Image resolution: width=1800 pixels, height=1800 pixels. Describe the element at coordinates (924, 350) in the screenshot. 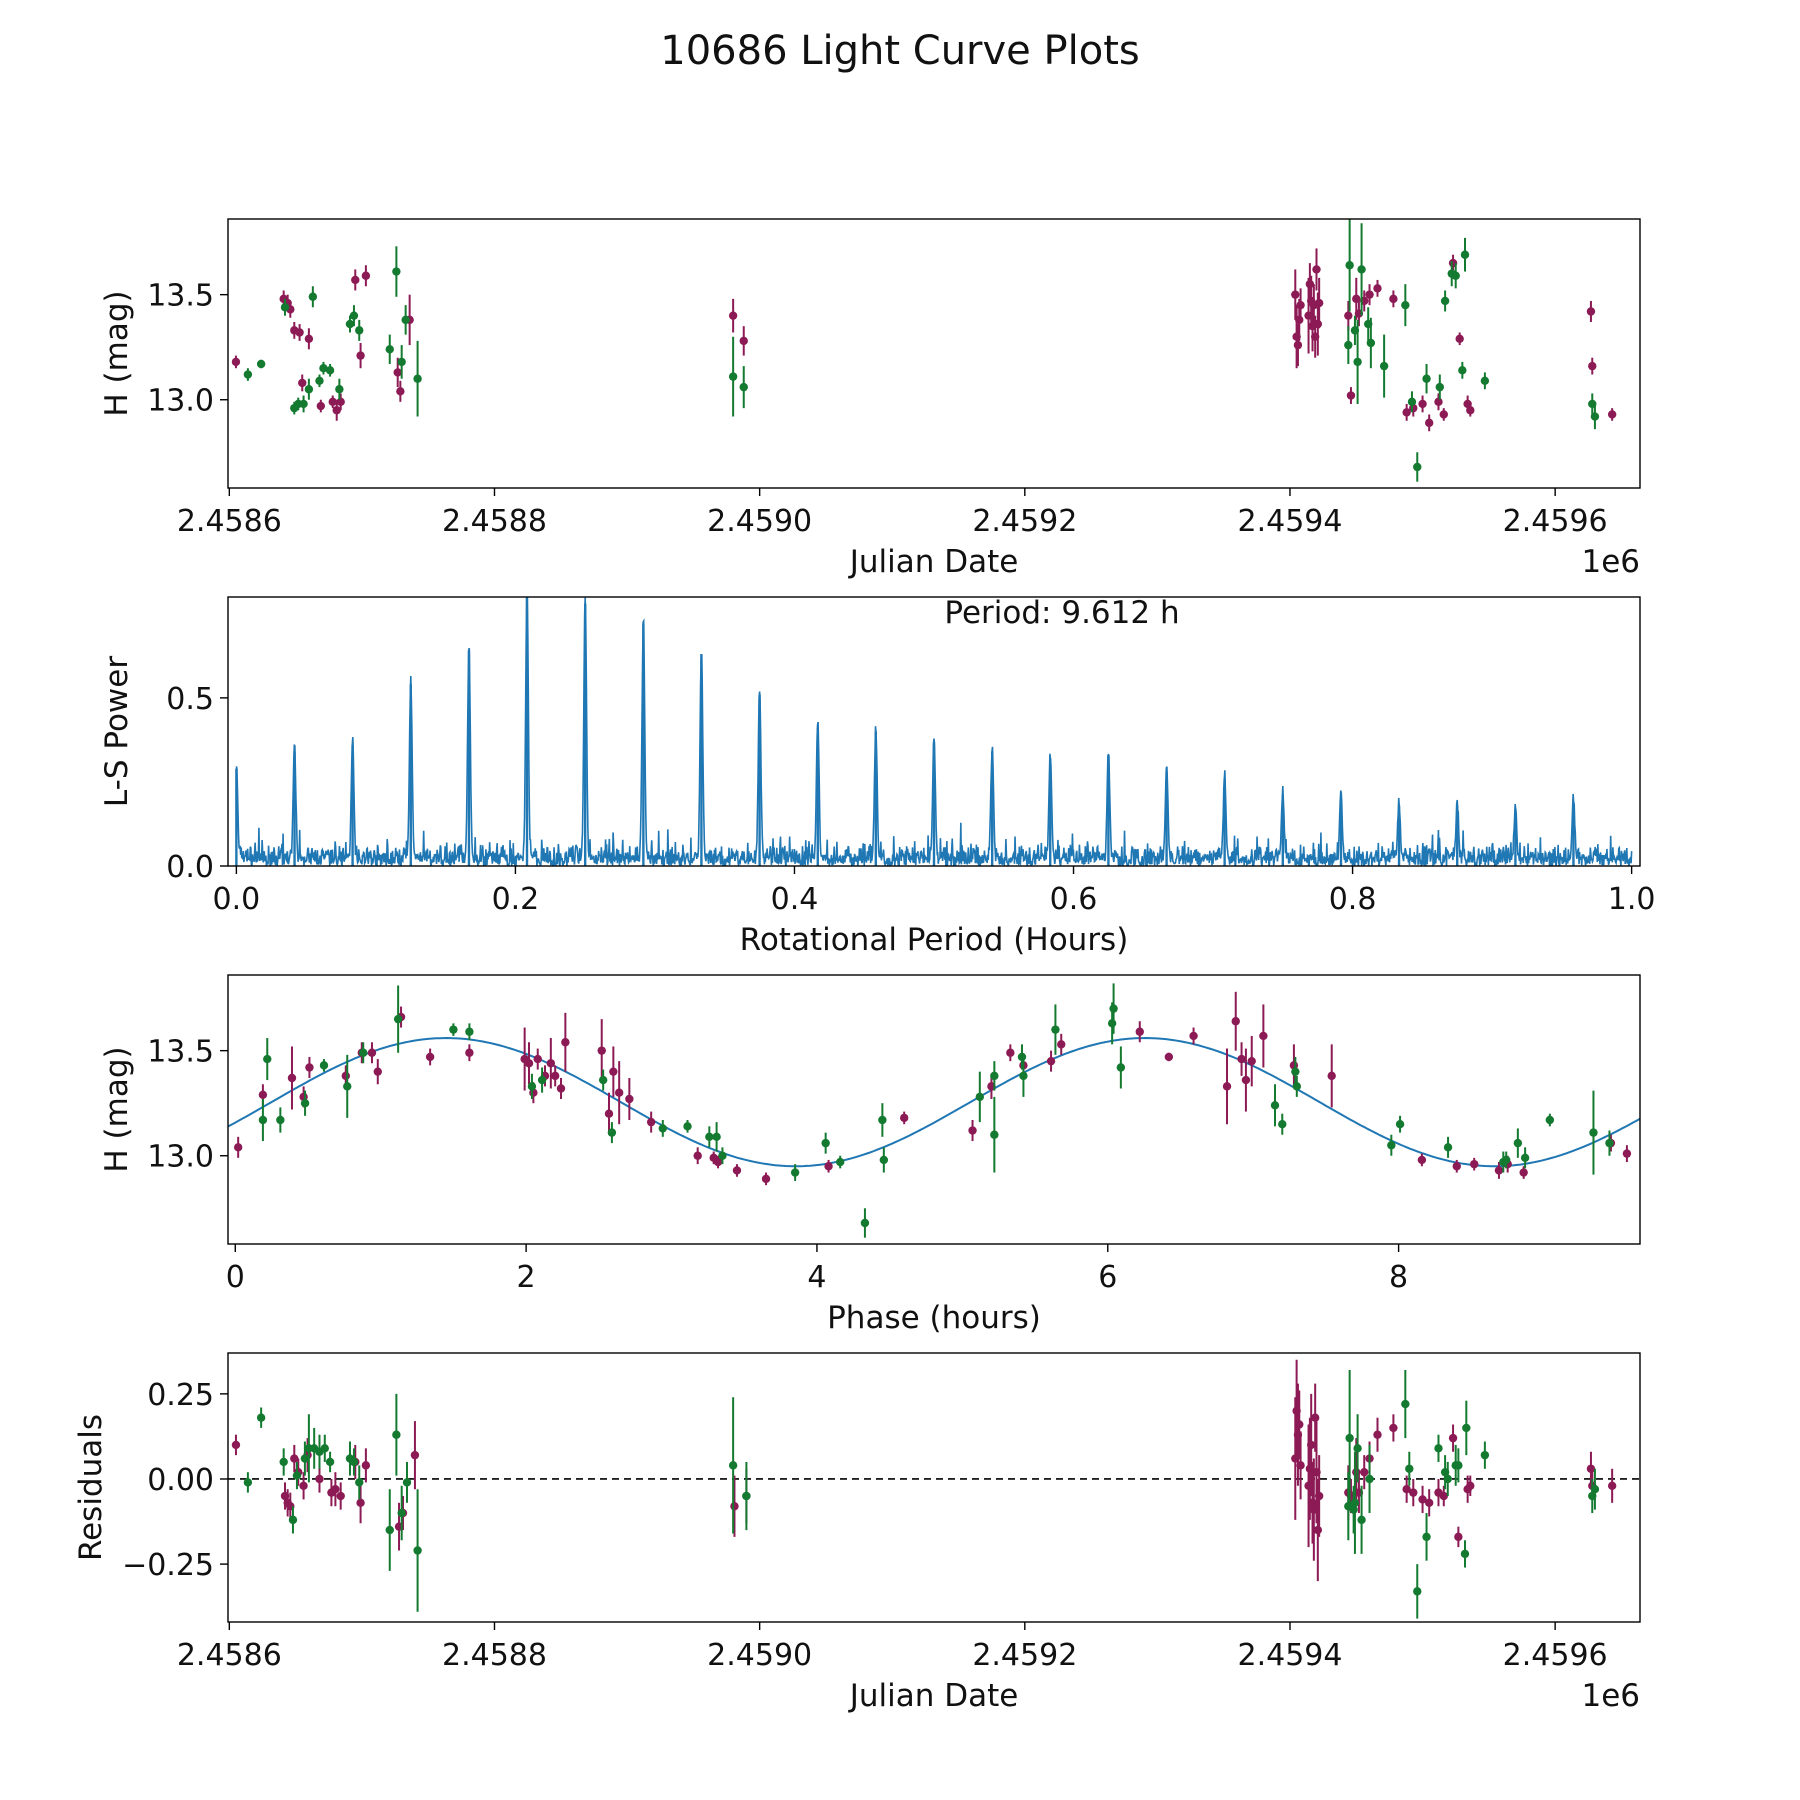

I see `lightcurve-data` at that location.